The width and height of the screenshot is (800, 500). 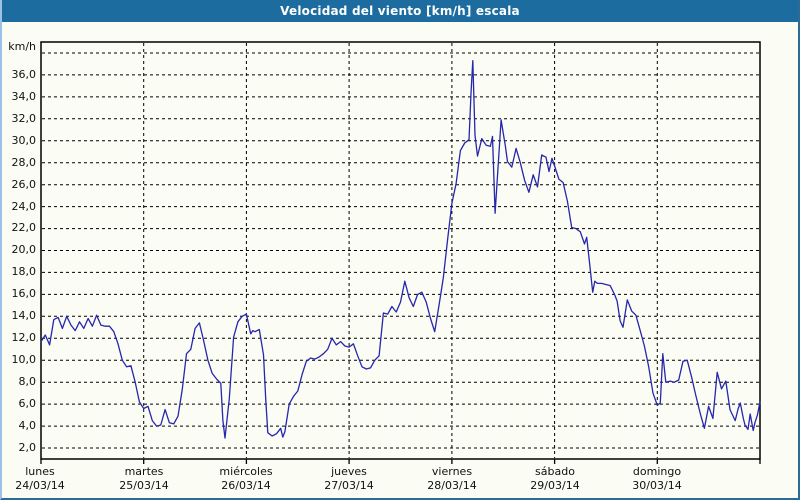 I want to click on y-tick-label: 30,0, so click(x=24, y=140).